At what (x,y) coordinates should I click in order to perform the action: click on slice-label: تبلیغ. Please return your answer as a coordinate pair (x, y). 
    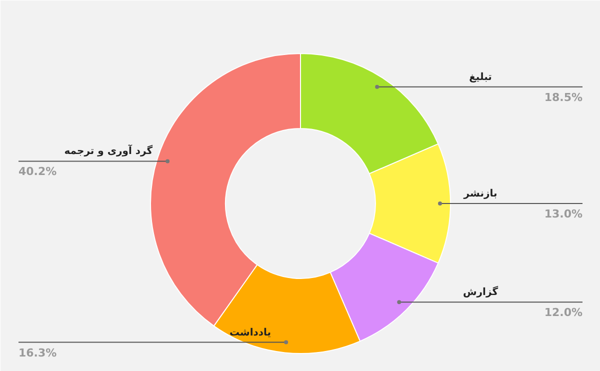
    Looking at the image, I should click on (480, 77).